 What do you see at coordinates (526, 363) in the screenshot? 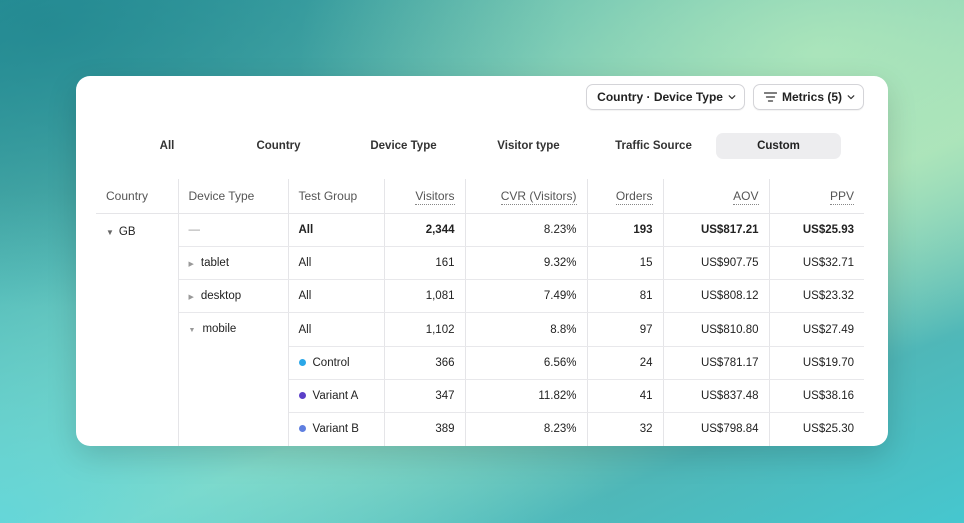
I see `cvr-cell: 6.56%` at bounding box center [526, 363].